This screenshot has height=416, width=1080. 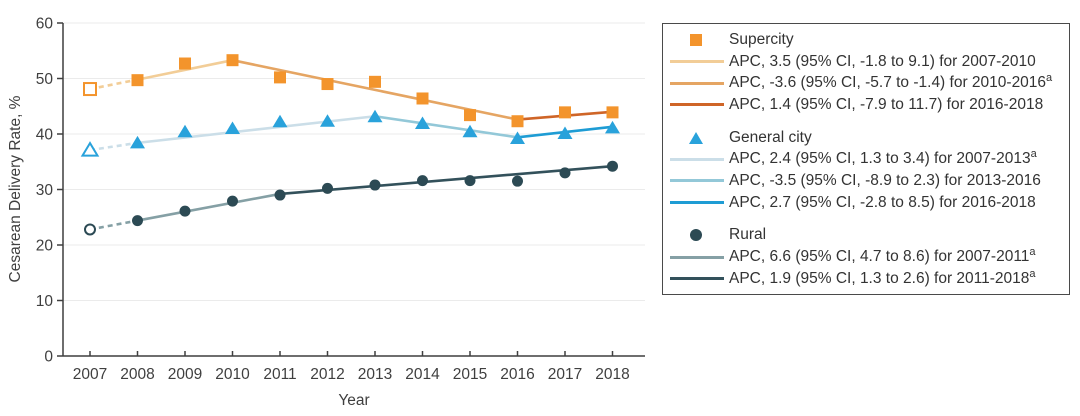 I want to click on x-tick-label: 2015, so click(x=470, y=374).